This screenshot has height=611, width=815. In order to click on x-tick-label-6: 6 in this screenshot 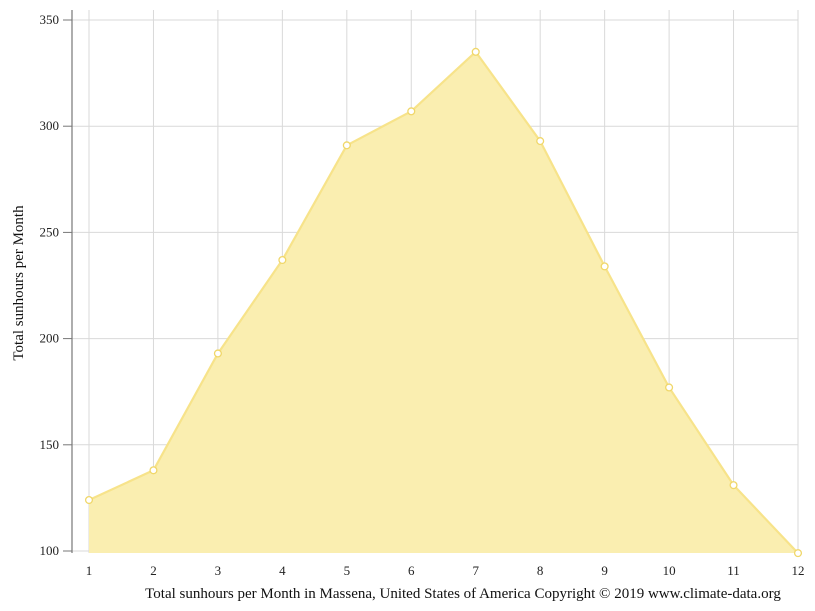, I will do `click(411, 570)`.